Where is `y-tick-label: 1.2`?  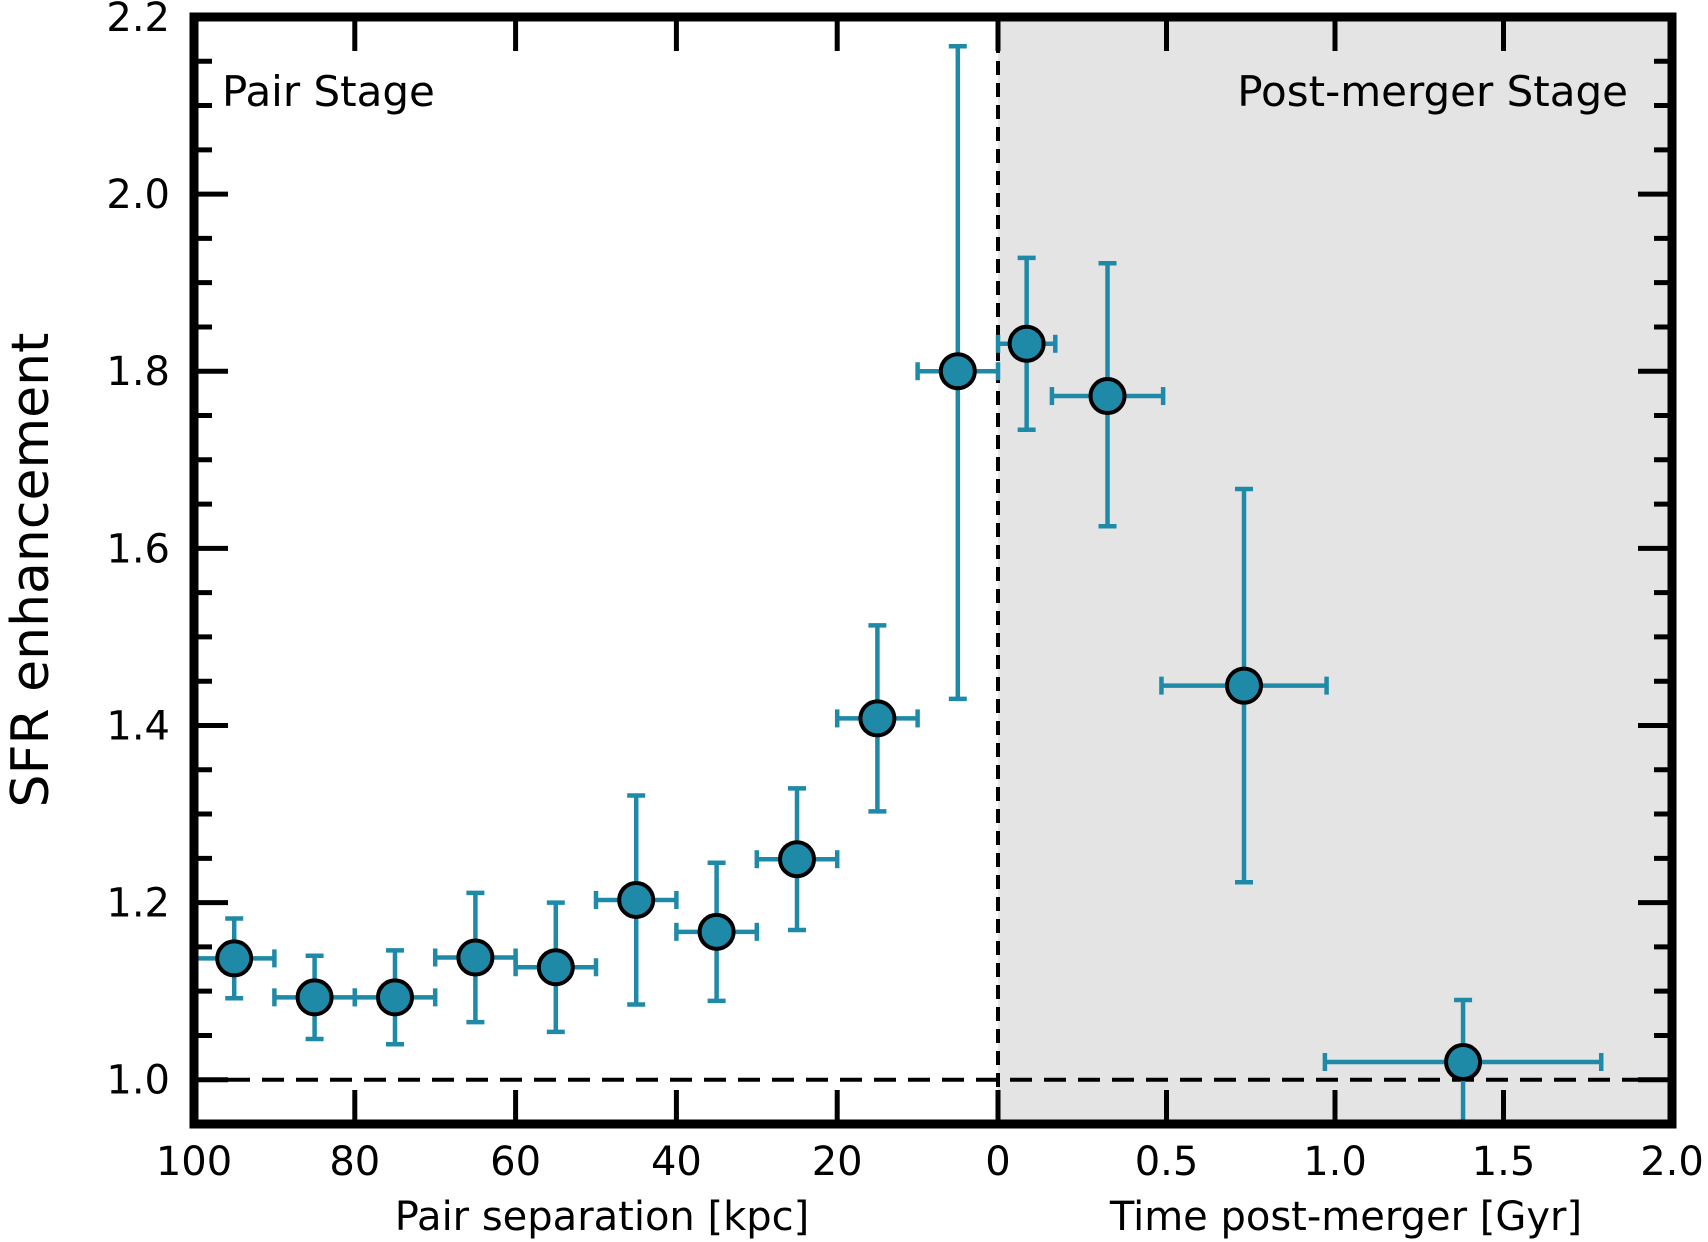 y-tick-label: 1.2 is located at coordinates (138, 904).